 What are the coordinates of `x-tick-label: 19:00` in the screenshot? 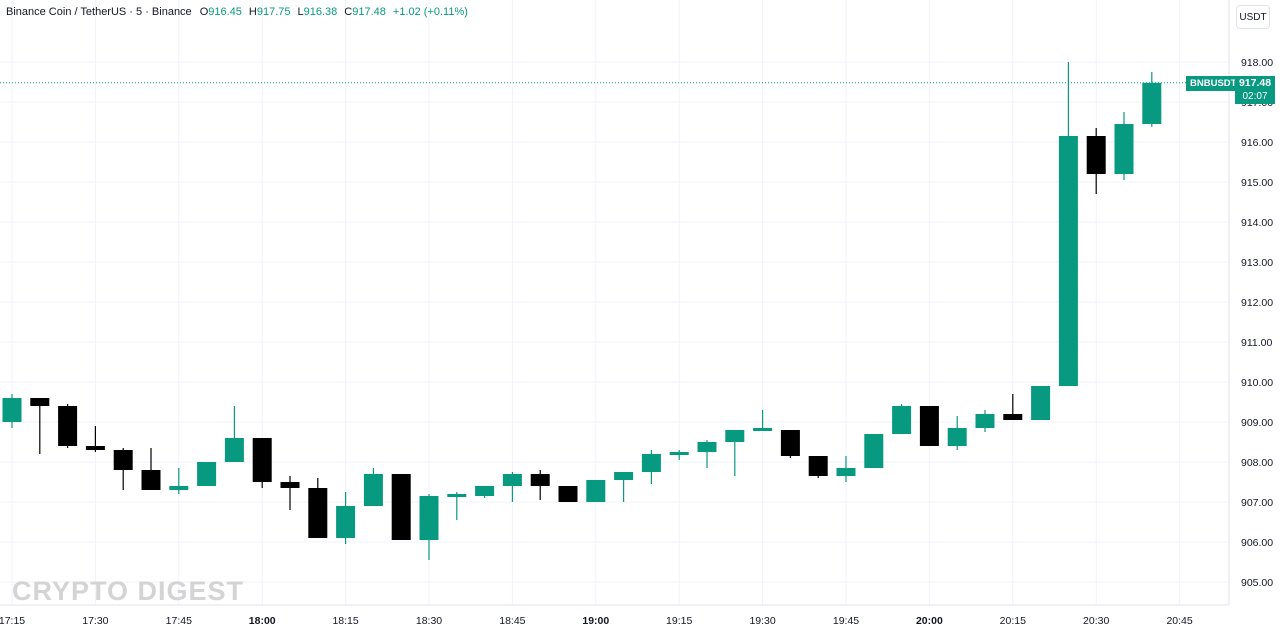 It's located at (595, 621).